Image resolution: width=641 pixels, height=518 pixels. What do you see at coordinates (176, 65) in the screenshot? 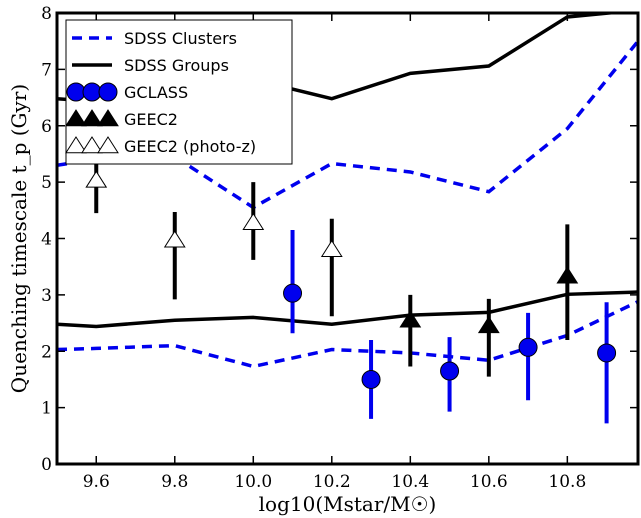
I see `legend-label: SDSS Groups` at bounding box center [176, 65].